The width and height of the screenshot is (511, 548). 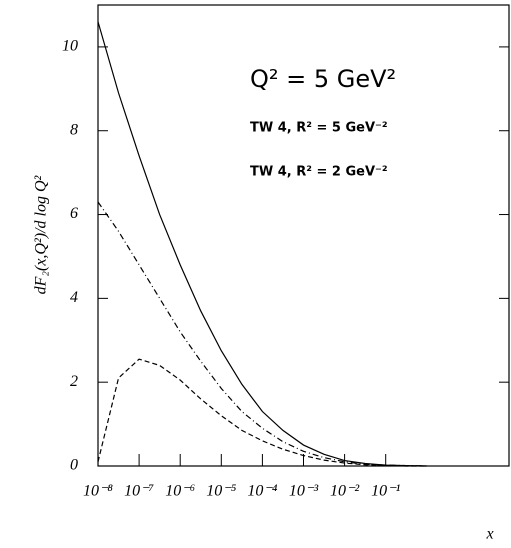 What do you see at coordinates (74, 213) in the screenshot?
I see `y-tick-label: 6` at bounding box center [74, 213].